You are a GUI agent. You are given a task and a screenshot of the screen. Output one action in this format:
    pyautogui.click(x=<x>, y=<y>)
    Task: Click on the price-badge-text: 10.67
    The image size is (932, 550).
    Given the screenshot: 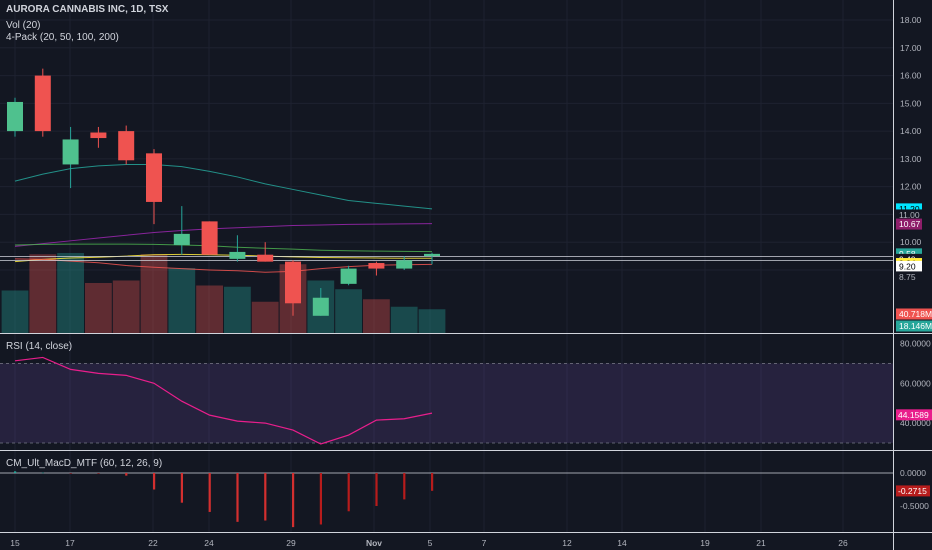 What is the action you would take?
    pyautogui.click(x=910, y=224)
    